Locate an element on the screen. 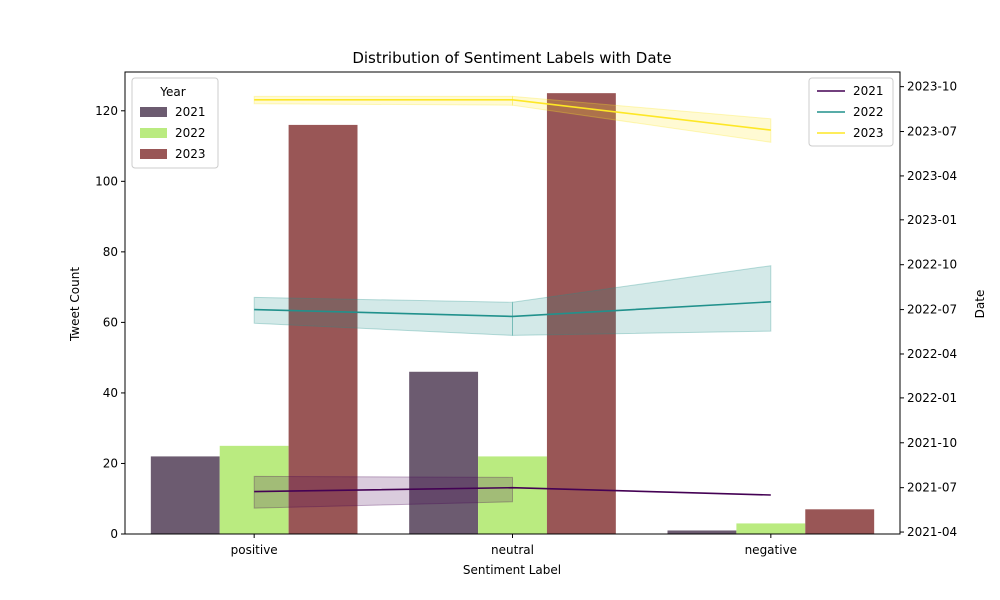 Image resolution: width=1000 pixels, height=600 pixels. bar-legend-label-2023: 2023 is located at coordinates (190, 154).